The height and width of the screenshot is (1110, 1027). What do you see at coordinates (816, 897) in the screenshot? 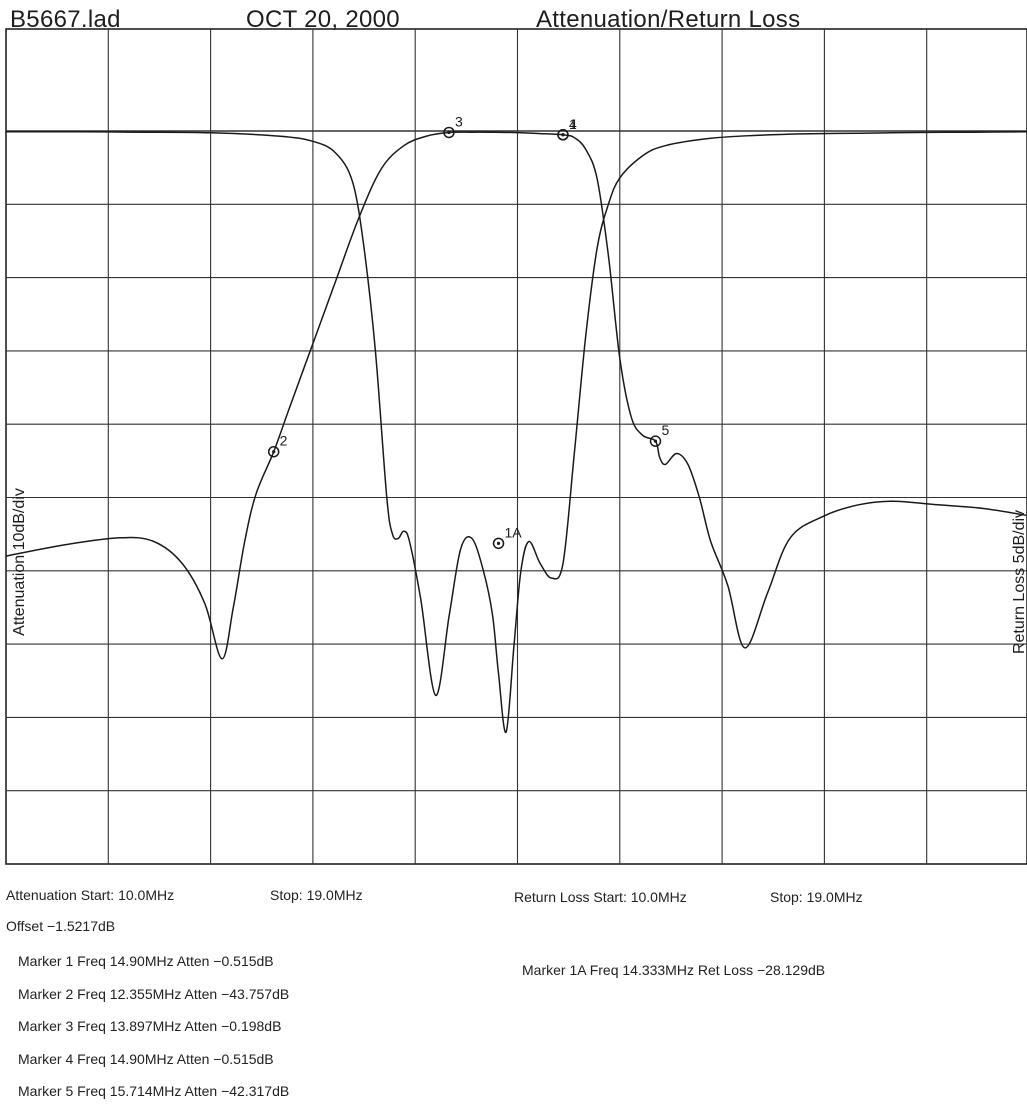
I see `return-loss-stop: Stop: 19.0MHz` at bounding box center [816, 897].